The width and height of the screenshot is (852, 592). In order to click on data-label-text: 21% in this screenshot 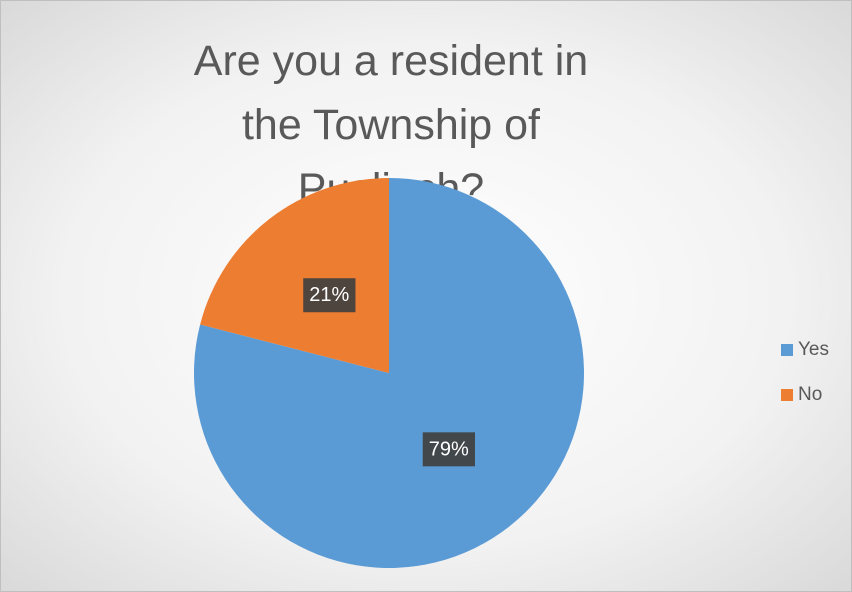, I will do `click(329, 295)`.